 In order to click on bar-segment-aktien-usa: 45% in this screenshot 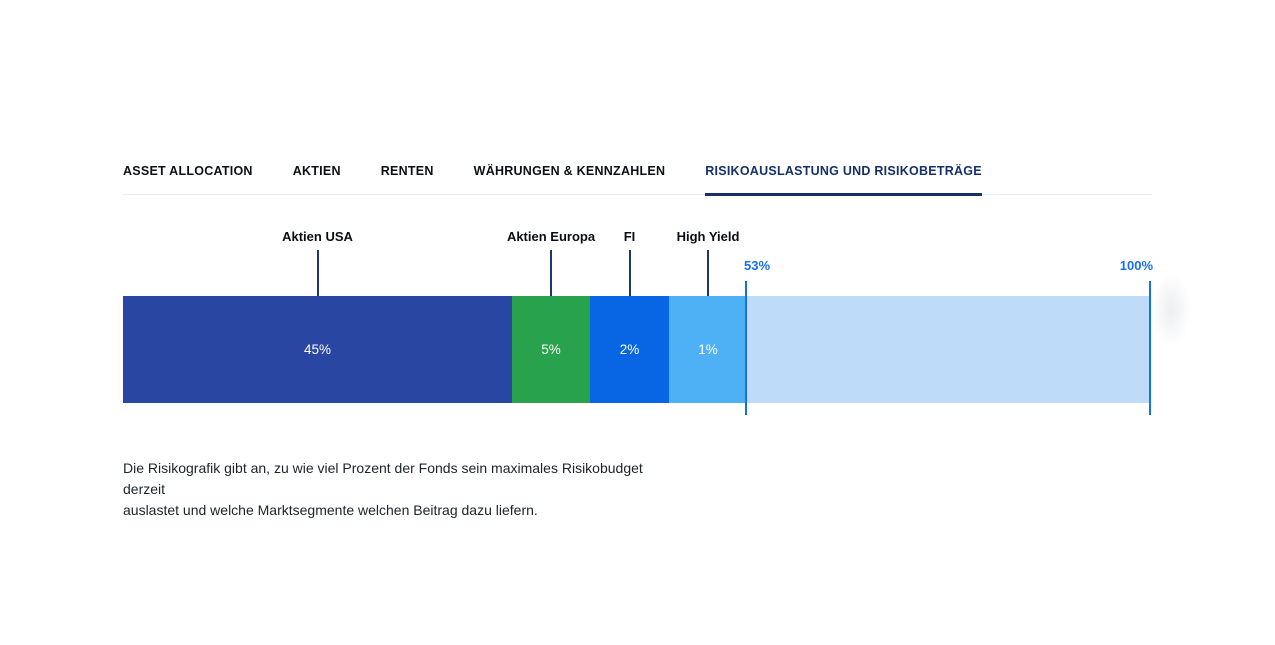, I will do `click(317, 349)`.